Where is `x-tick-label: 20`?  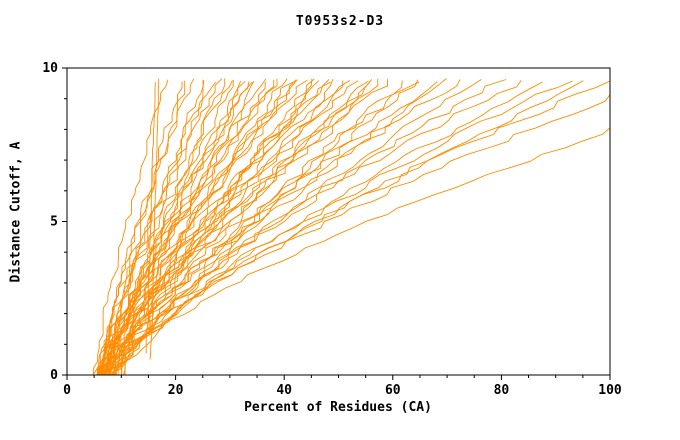 x-tick-label: 20 is located at coordinates (176, 390).